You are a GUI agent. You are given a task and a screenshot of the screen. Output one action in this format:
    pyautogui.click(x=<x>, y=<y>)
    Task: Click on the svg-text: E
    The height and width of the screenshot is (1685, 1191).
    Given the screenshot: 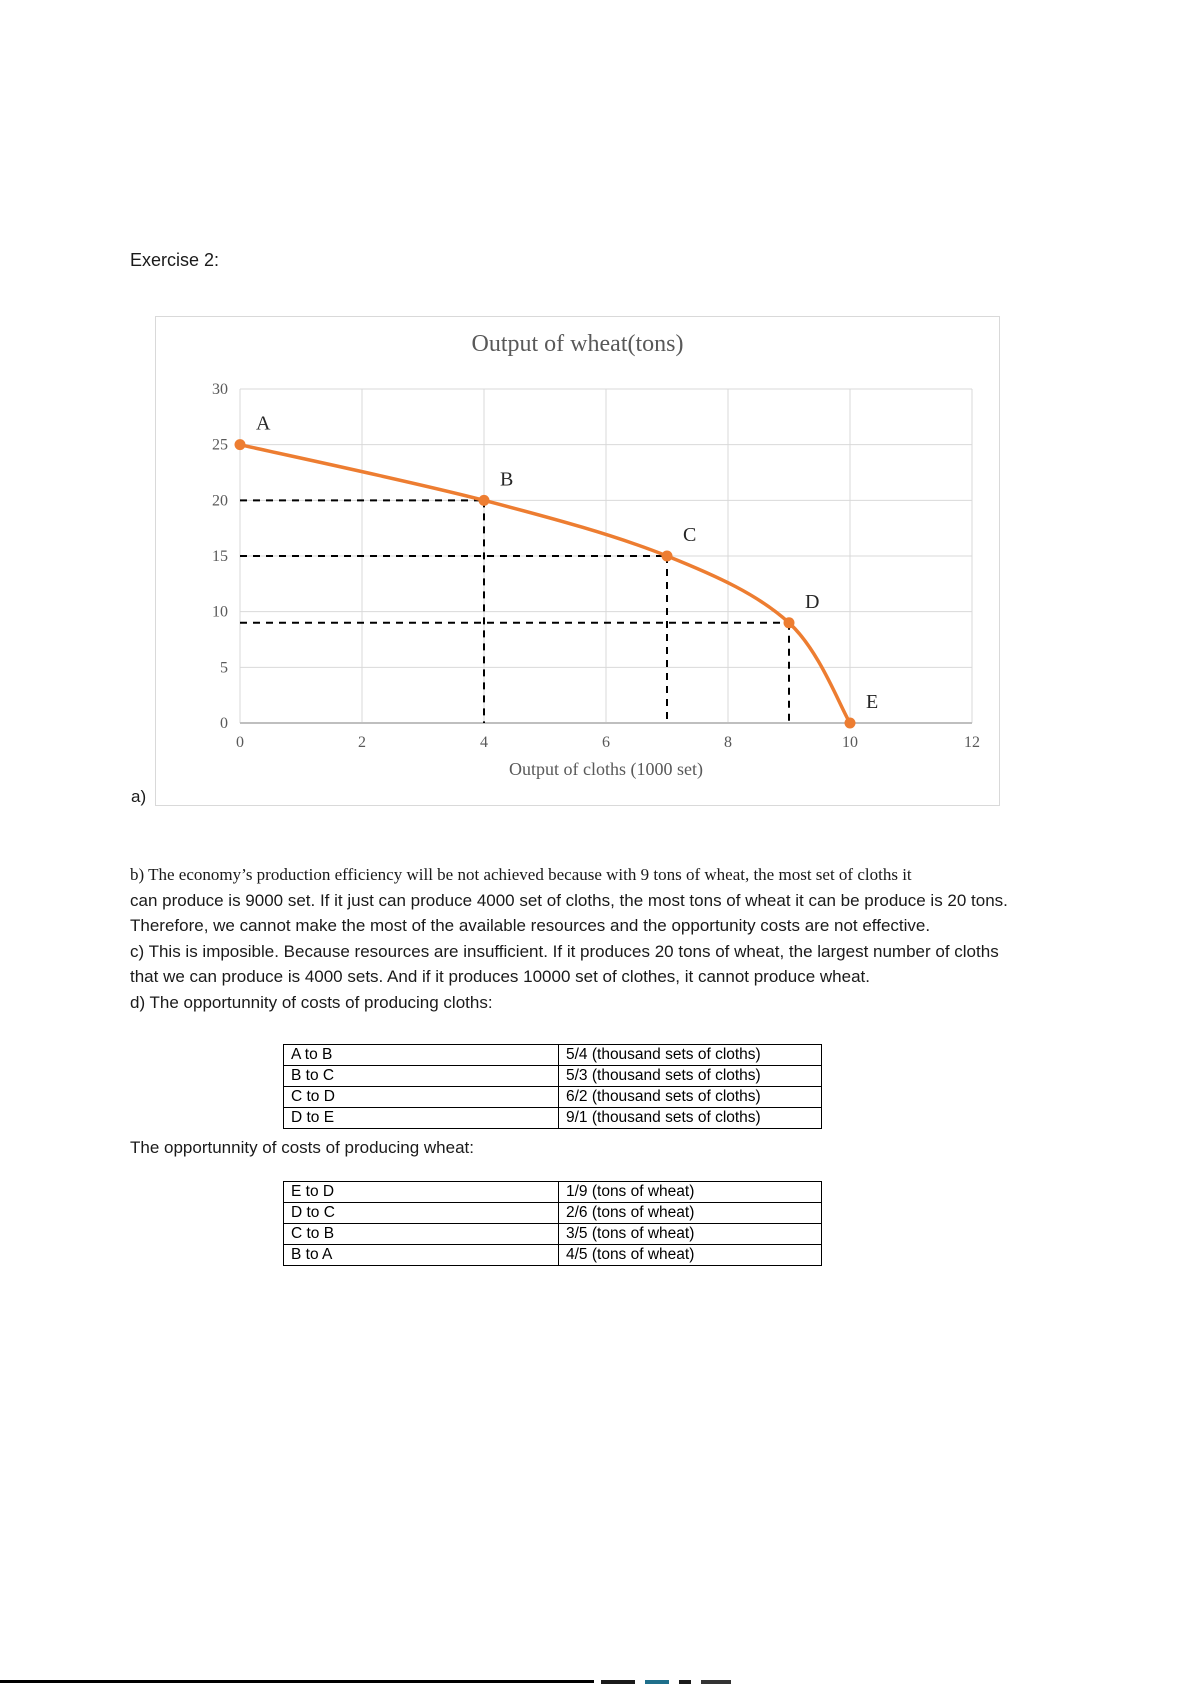 What is the action you would take?
    pyautogui.click(x=872, y=702)
    